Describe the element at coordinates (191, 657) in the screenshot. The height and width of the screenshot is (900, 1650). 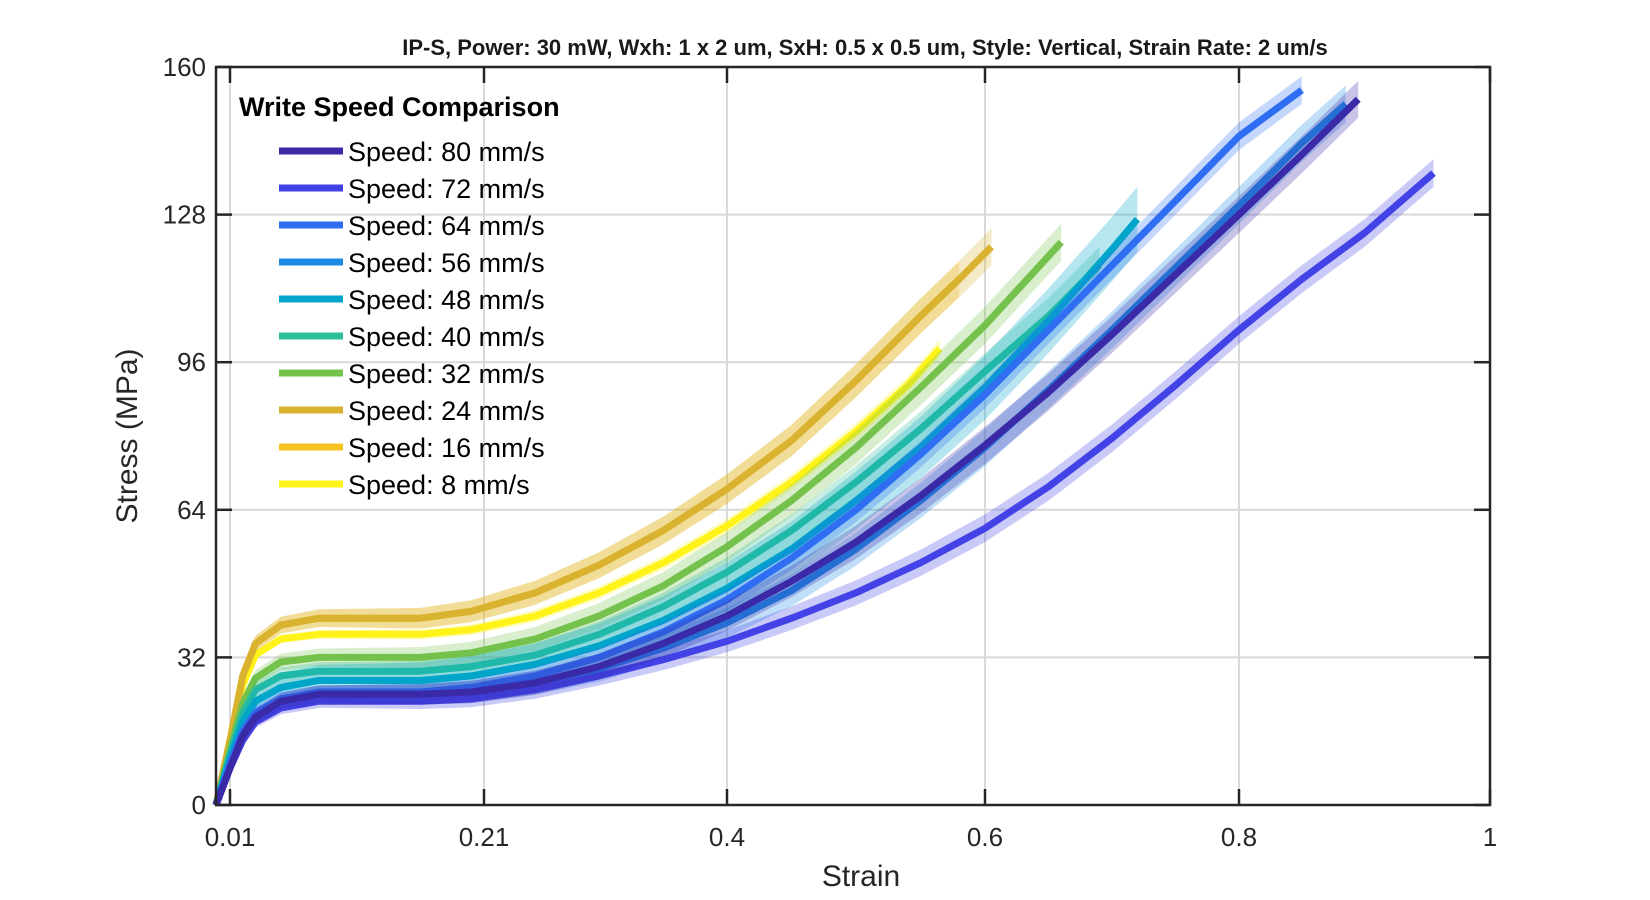
I see `y-tick-label: 32` at that location.